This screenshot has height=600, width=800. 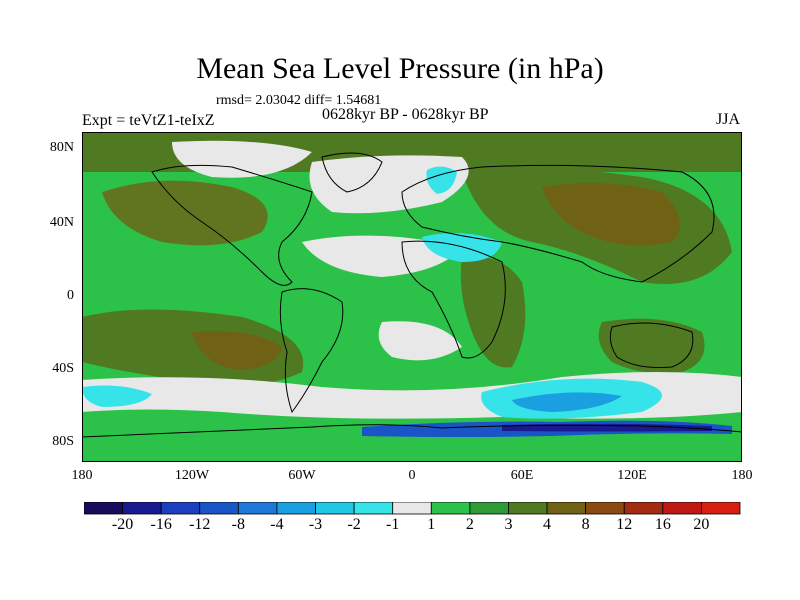 I want to click on colorbar-label: 8, so click(x=585, y=524).